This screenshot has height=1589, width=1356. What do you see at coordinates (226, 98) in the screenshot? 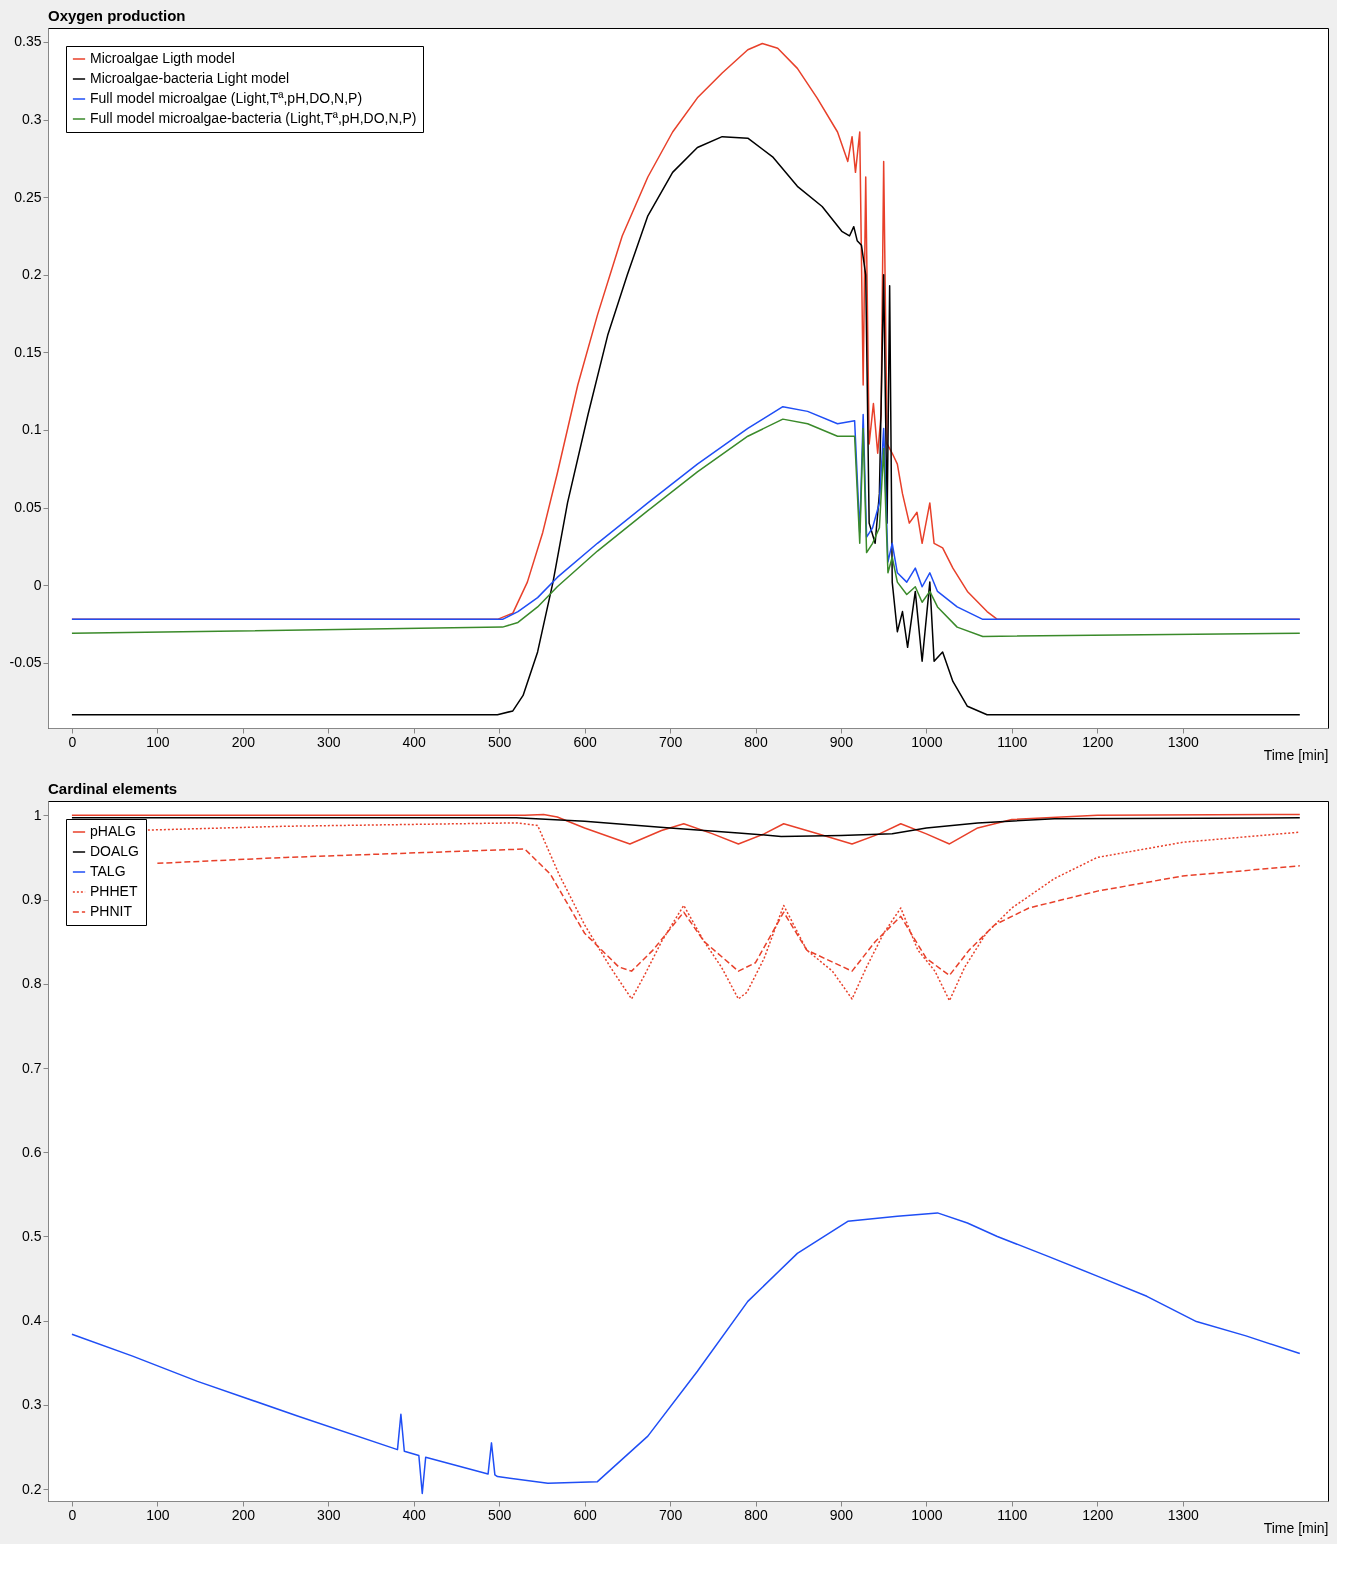
I see `legend-label: Full model microalgae (Light,Tª,pH,DO,N,P)` at bounding box center [226, 98].